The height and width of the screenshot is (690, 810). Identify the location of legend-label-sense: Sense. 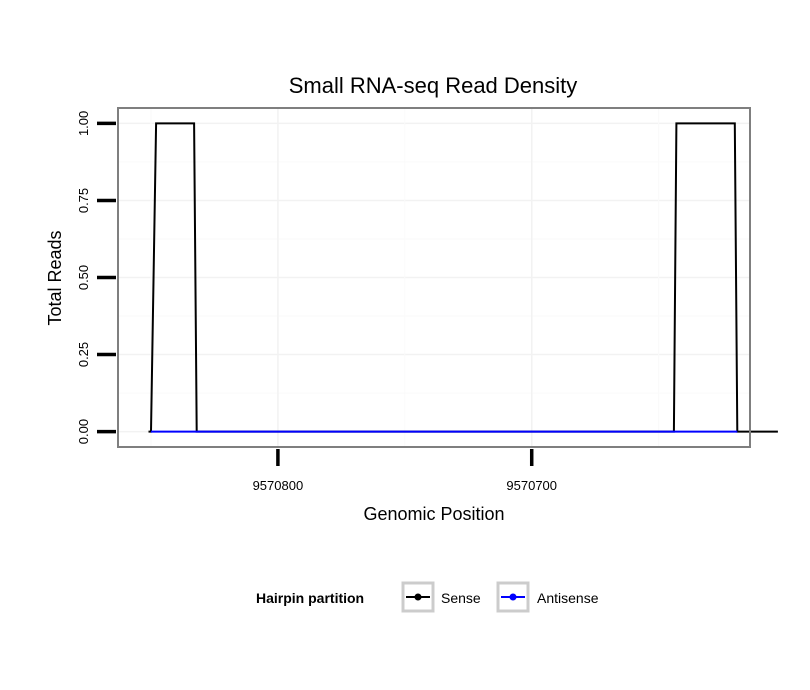
(461, 598).